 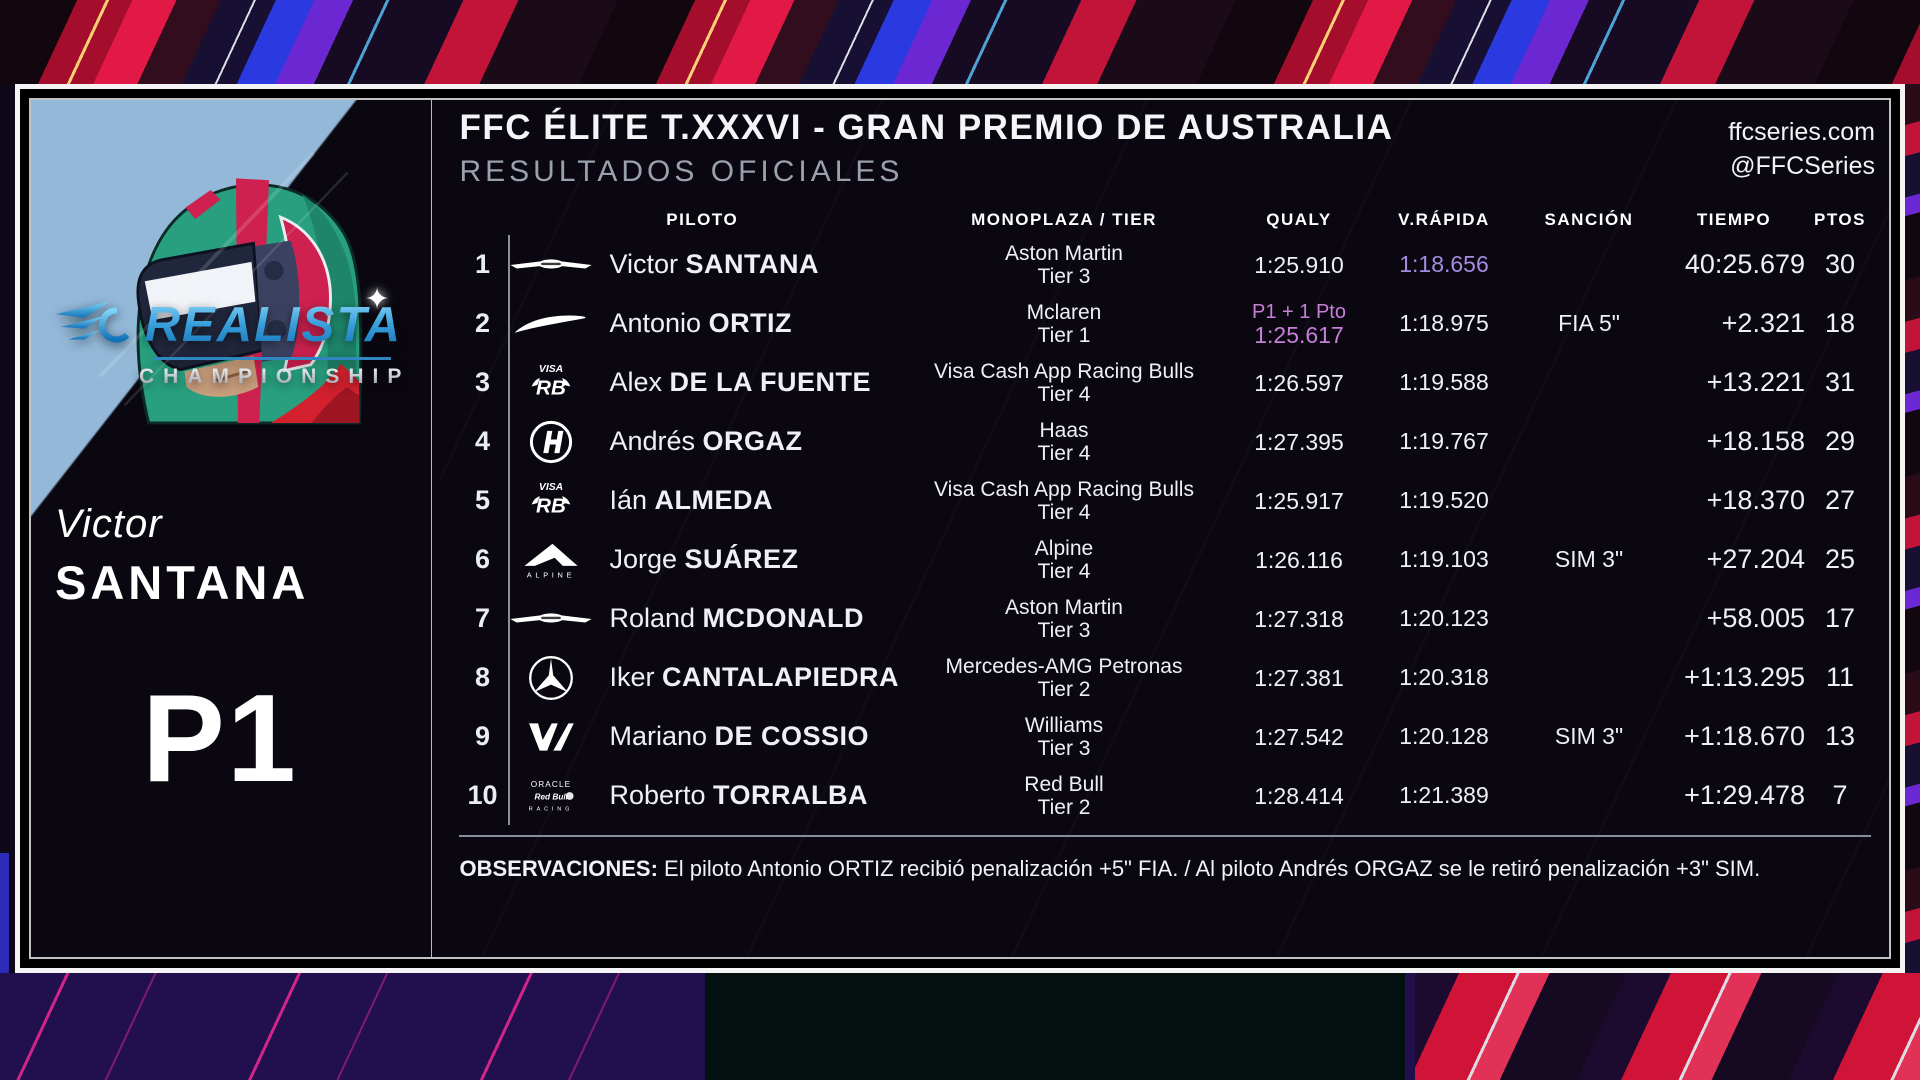 I want to click on time-cell: +1:29.478, so click(x=1744, y=795).